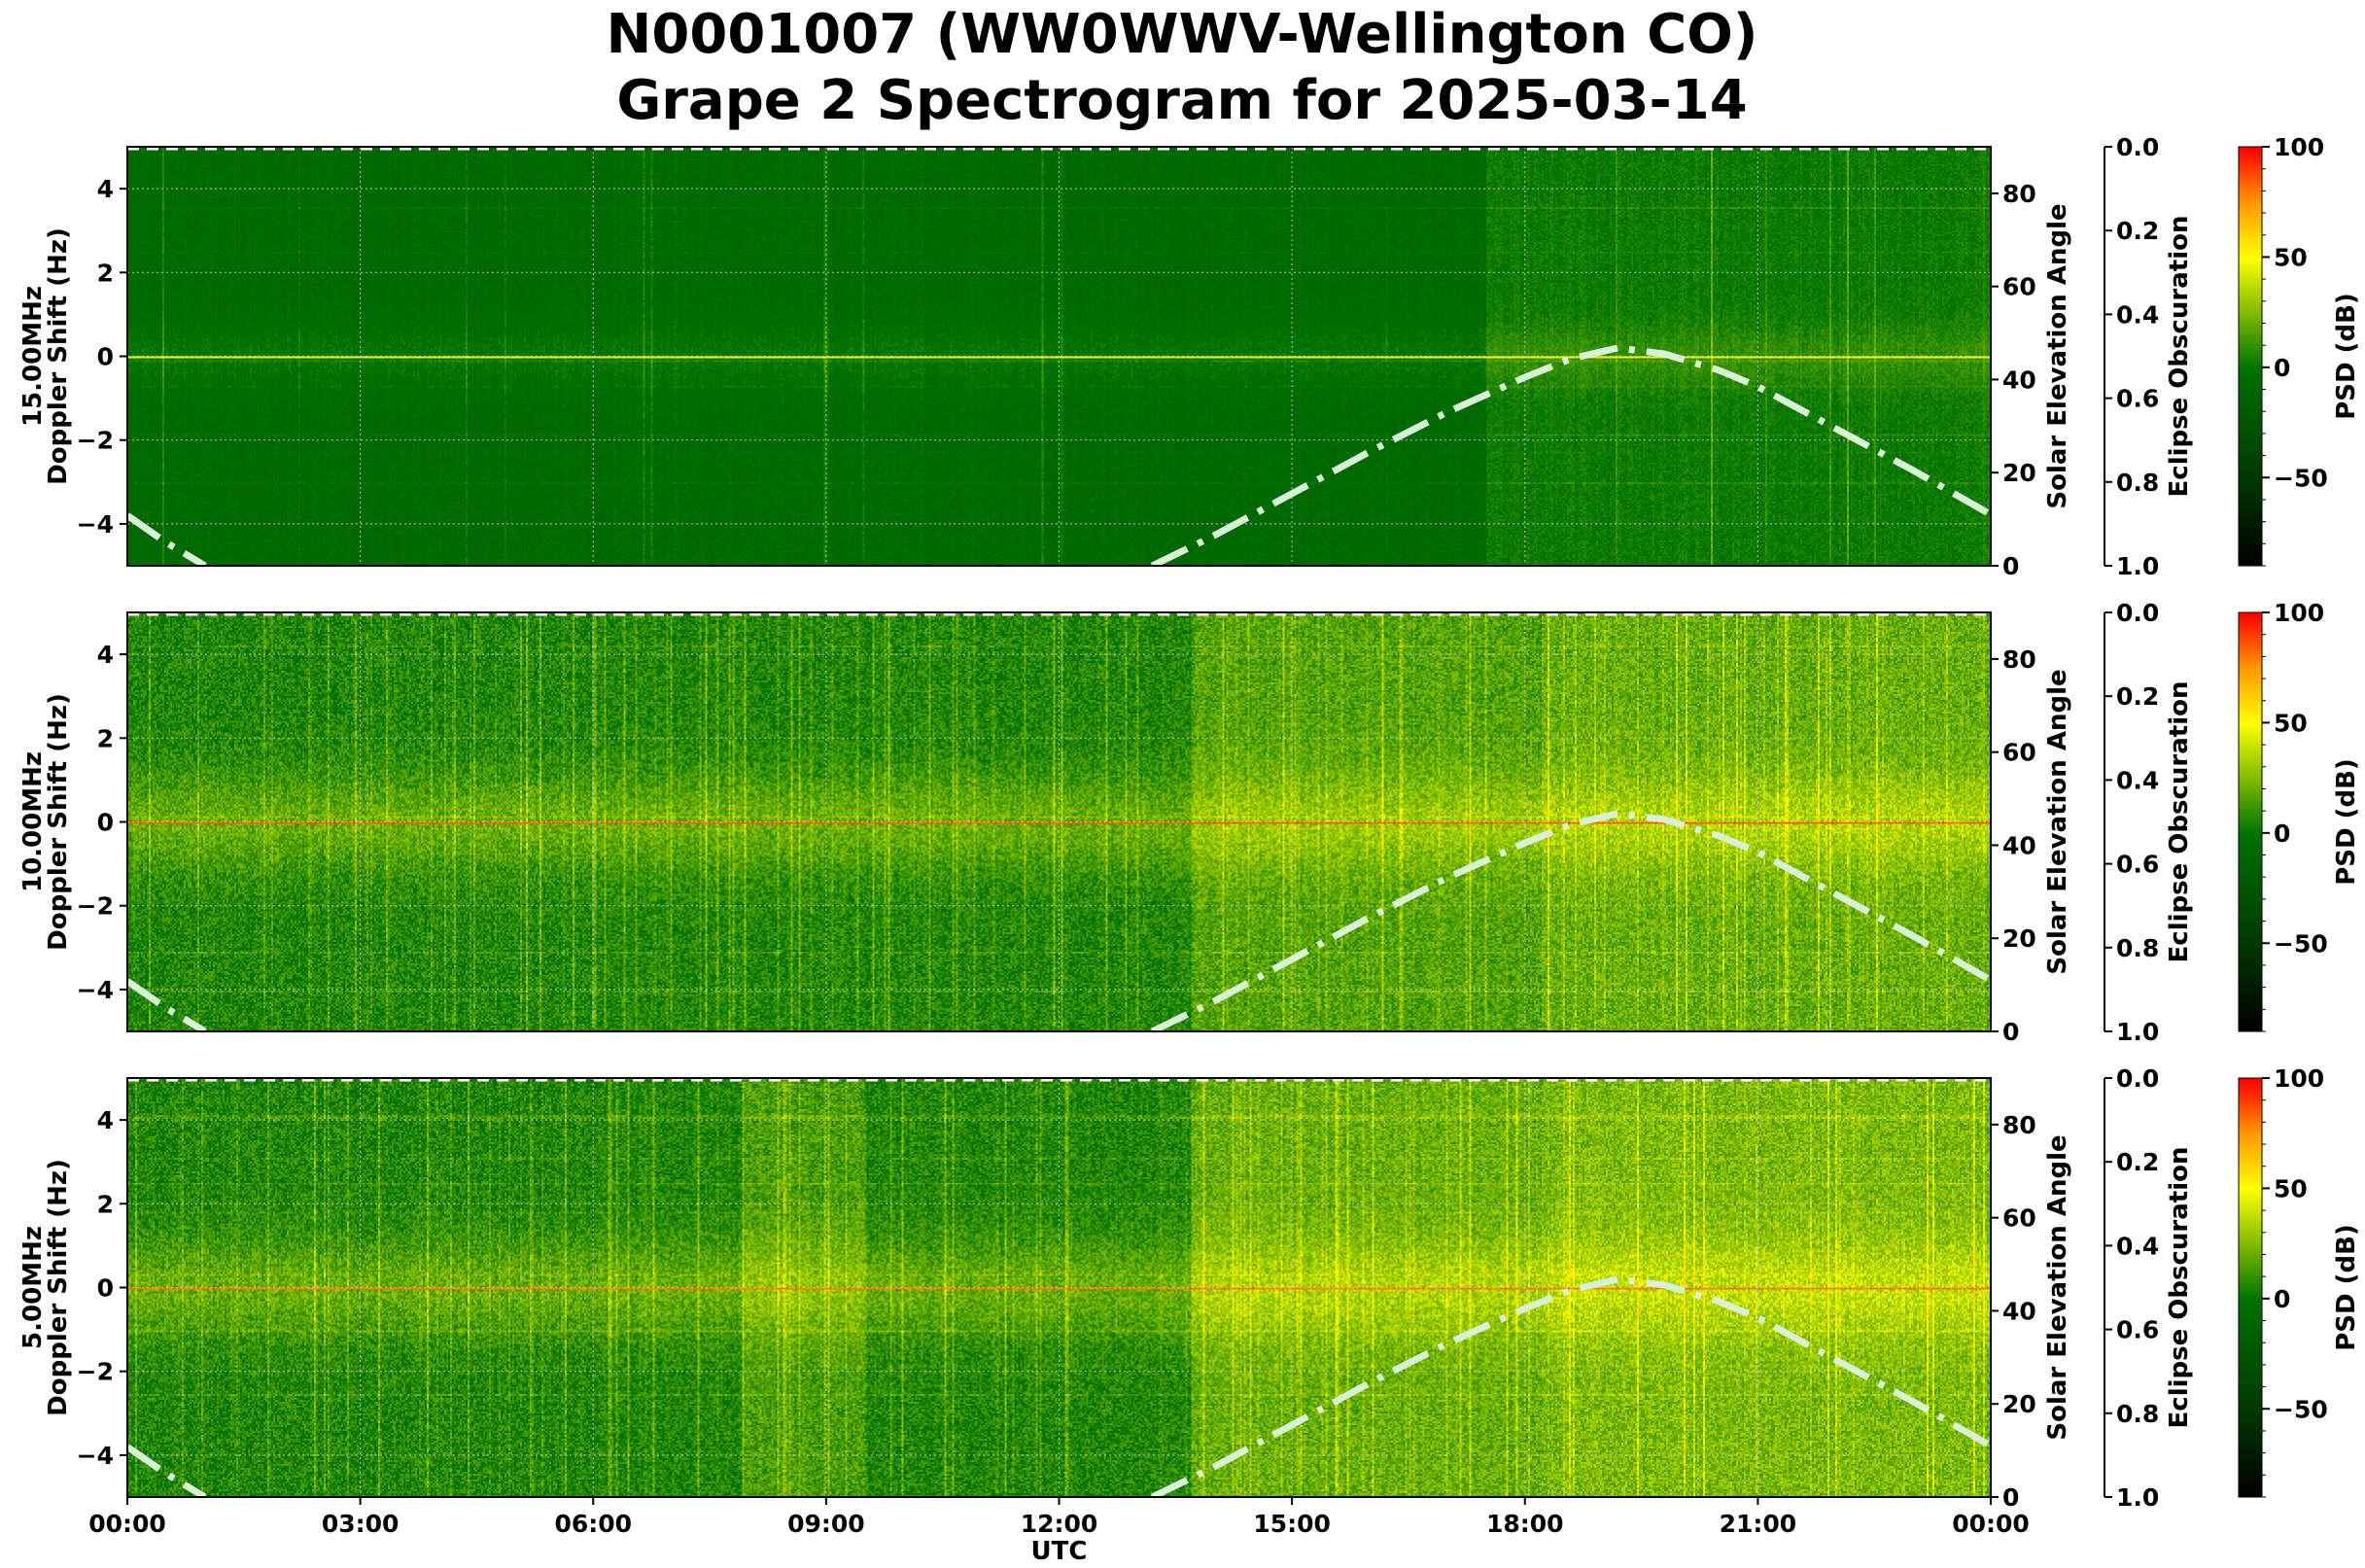  Describe the element at coordinates (33, 1287) in the screenshot. I see `panel-frequency-label: 5.00MHz` at that location.